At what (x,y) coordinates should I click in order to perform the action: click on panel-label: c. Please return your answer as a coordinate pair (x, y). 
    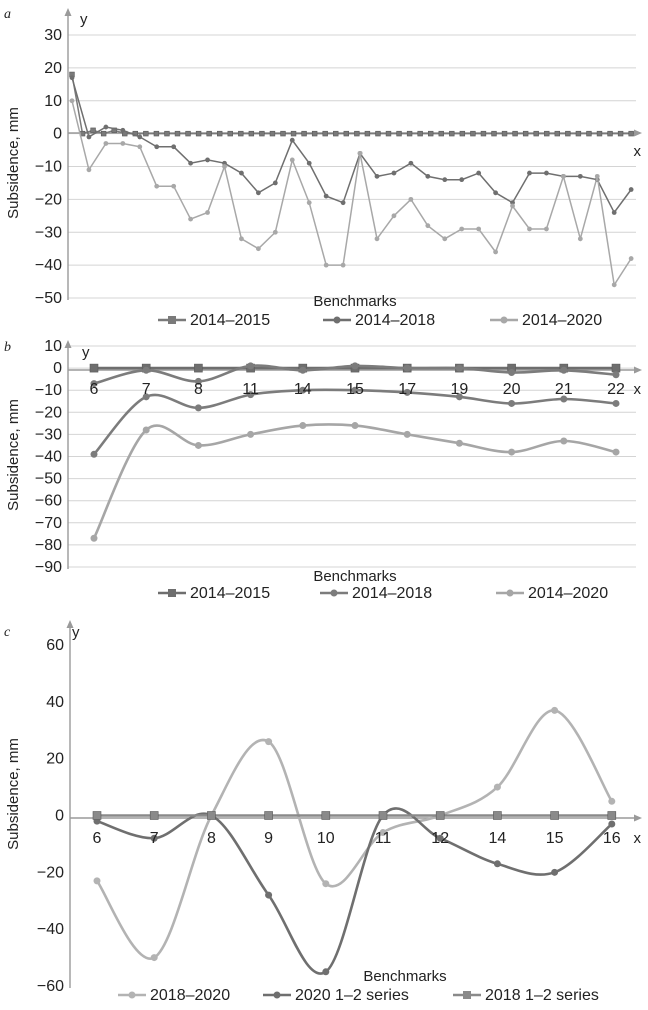
    Looking at the image, I should click on (7, 632).